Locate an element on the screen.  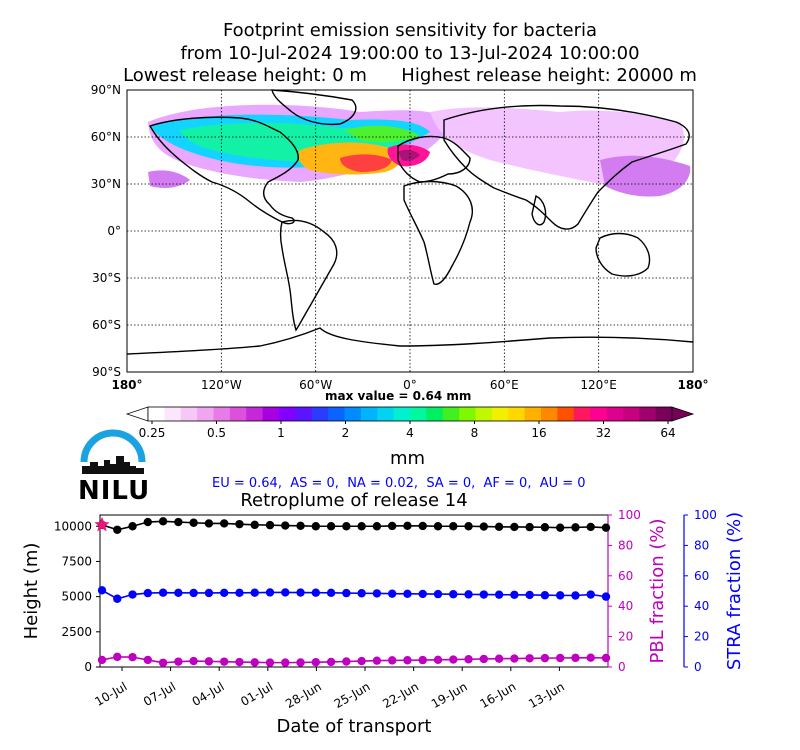
pbl-tick-label: 40 is located at coordinates (625, 606).